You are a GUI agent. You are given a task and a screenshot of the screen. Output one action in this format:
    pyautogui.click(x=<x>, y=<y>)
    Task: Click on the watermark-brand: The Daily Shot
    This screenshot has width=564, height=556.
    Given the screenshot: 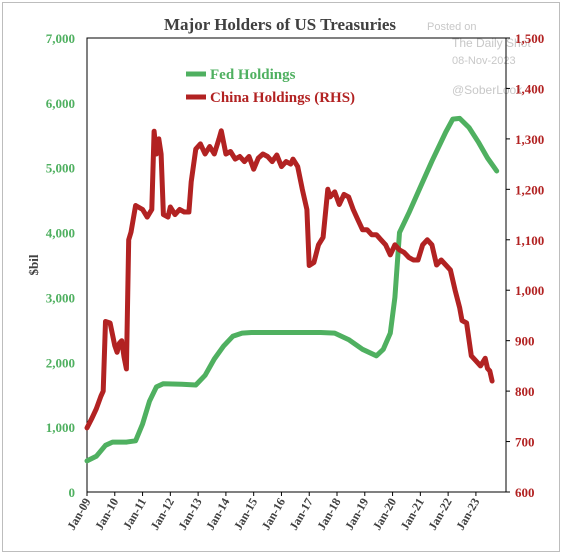 What is the action you would take?
    pyautogui.click(x=491, y=43)
    